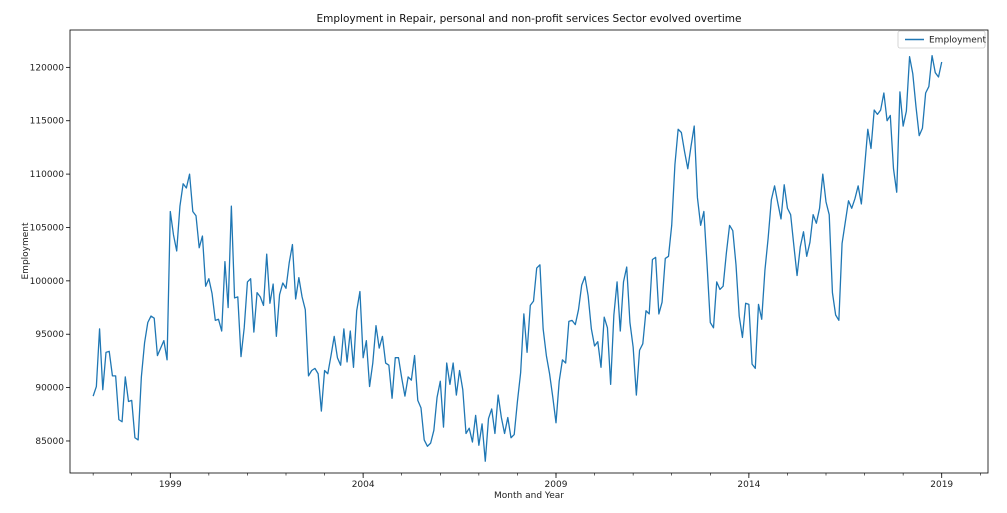  What do you see at coordinates (47, 122) in the screenshot?
I see `y-tick-label: 115000` at bounding box center [47, 122].